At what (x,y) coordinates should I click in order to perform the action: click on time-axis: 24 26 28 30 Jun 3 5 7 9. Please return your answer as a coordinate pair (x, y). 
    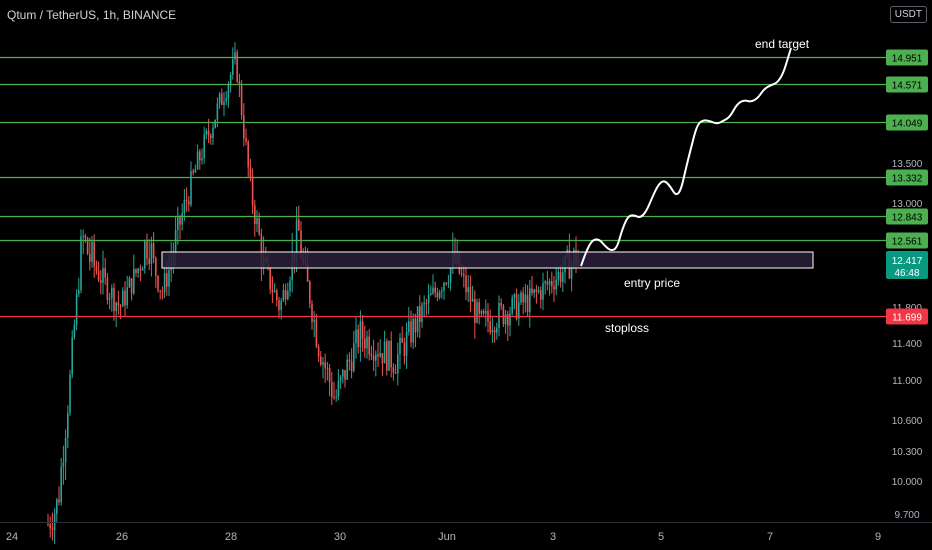
    Looking at the image, I should click on (466, 533).